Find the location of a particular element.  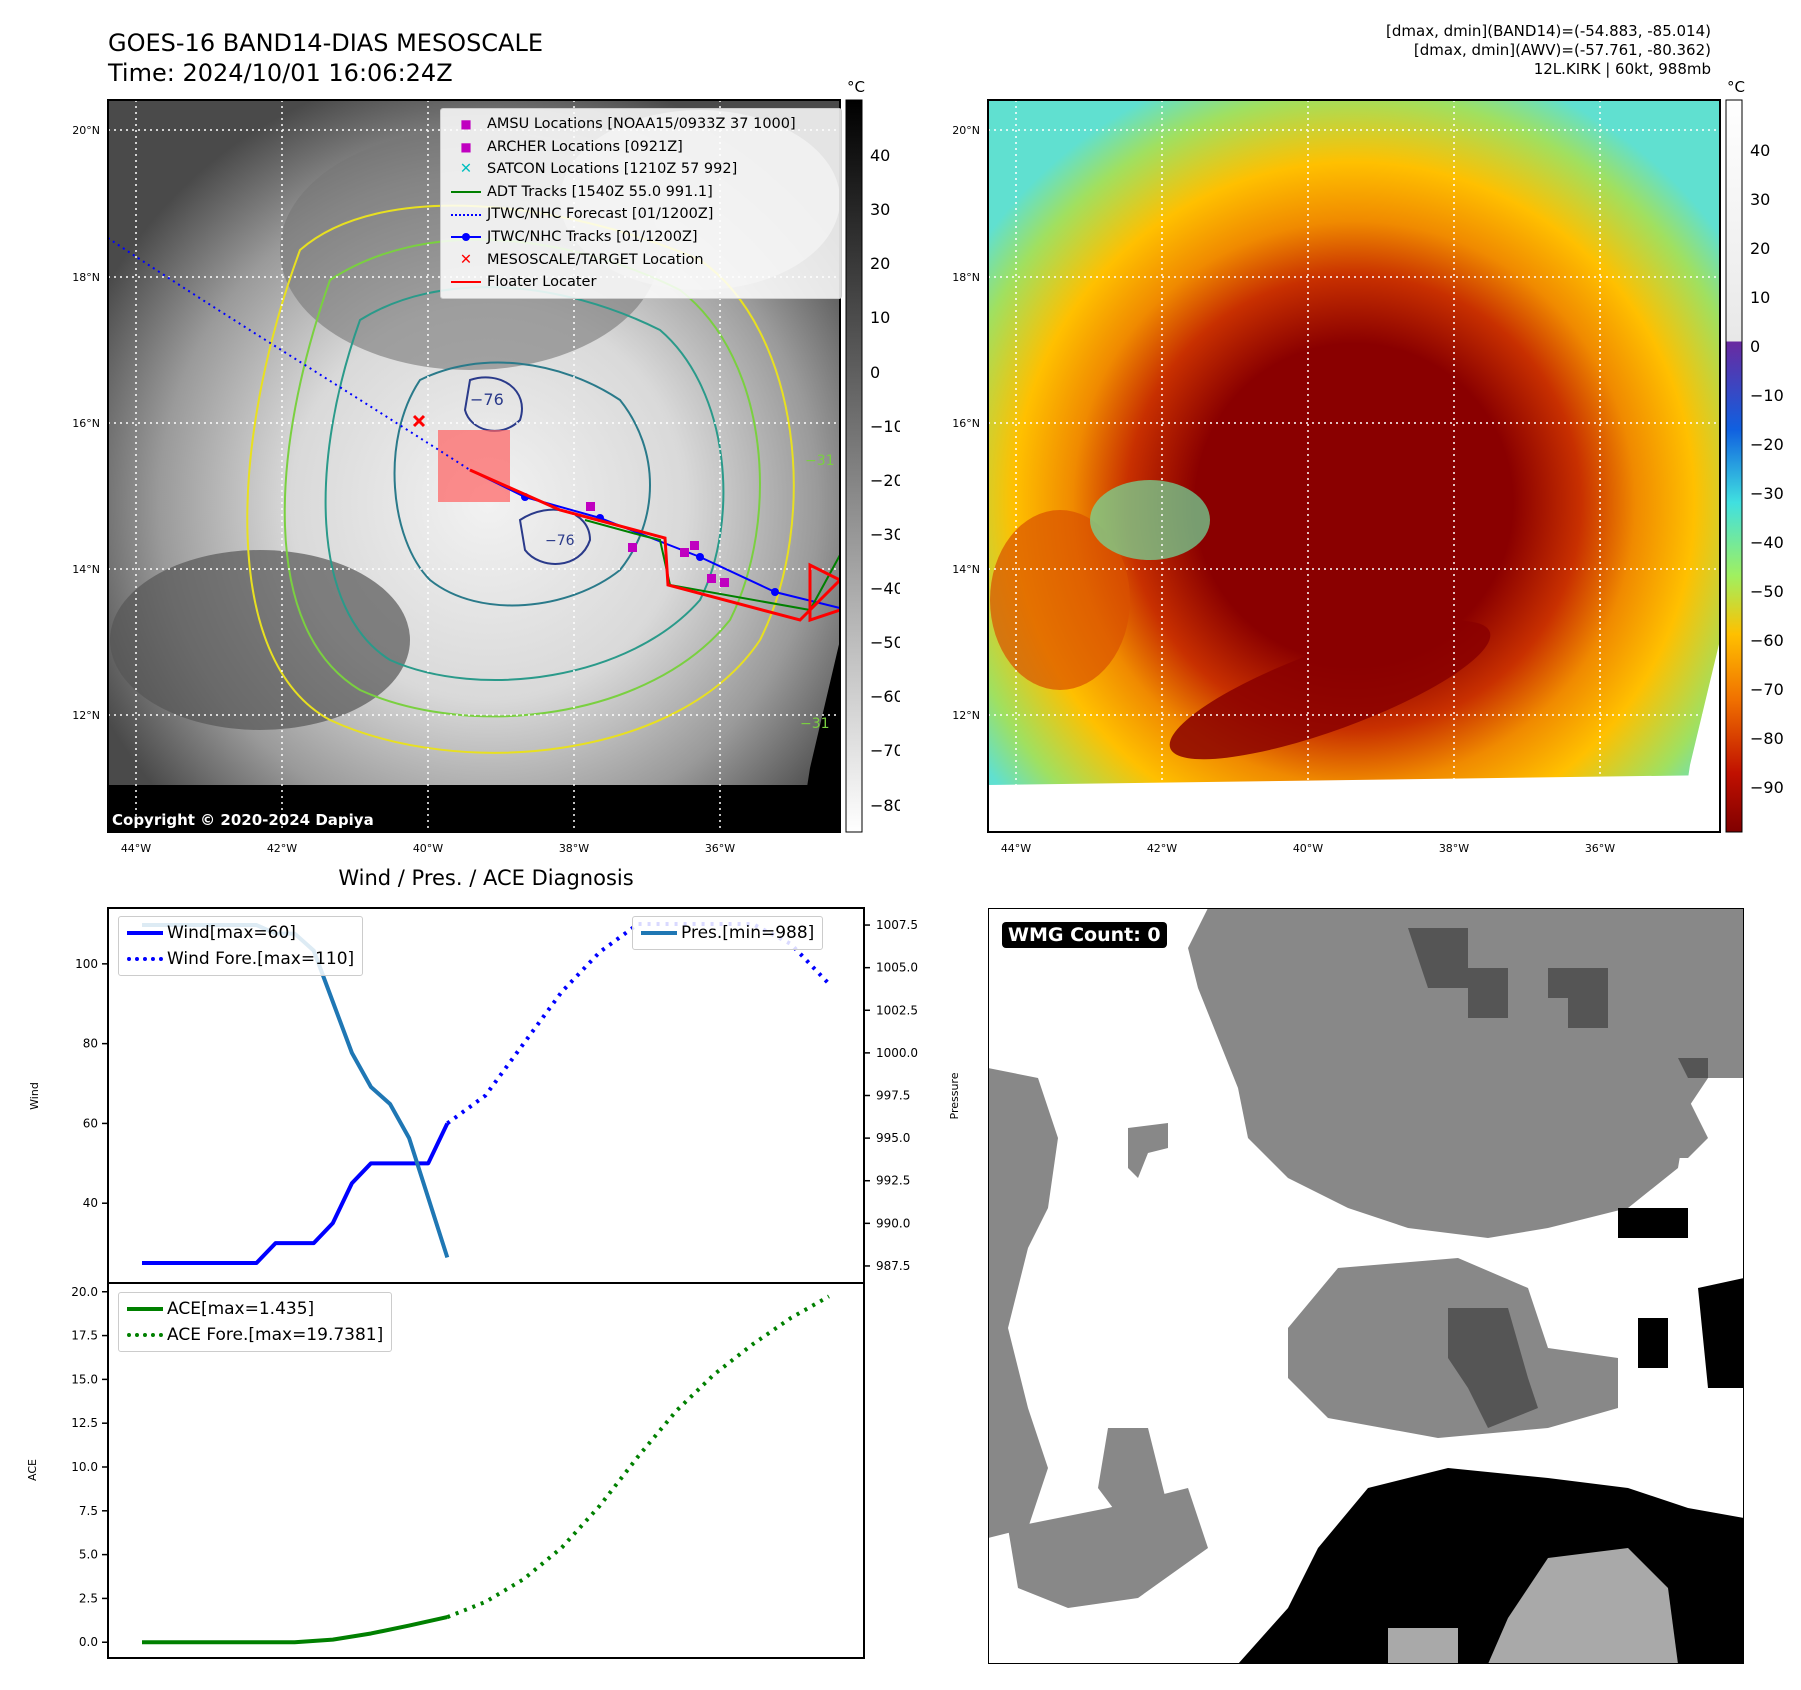

wind-ylabel: Wind is located at coordinates (34, 1096).